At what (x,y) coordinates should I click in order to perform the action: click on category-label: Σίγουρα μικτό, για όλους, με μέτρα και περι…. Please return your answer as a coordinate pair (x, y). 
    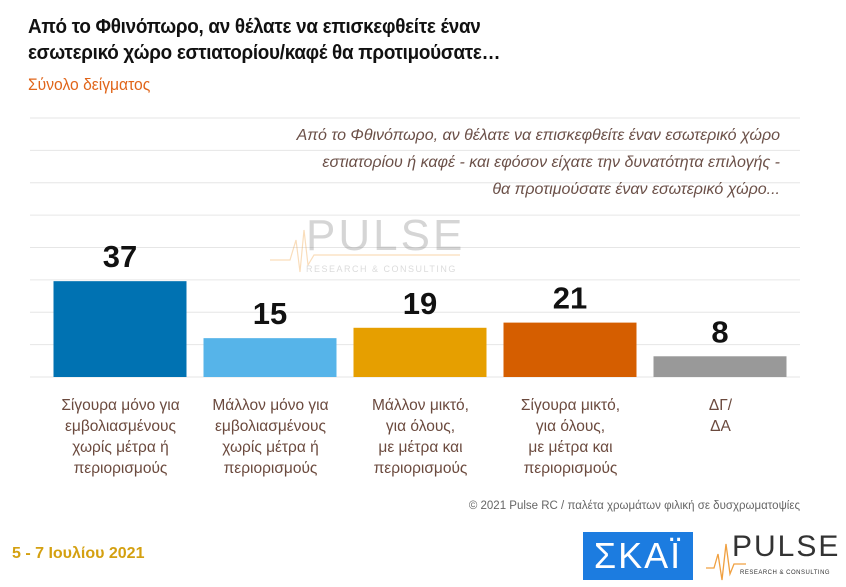
    Looking at the image, I should click on (570, 437).